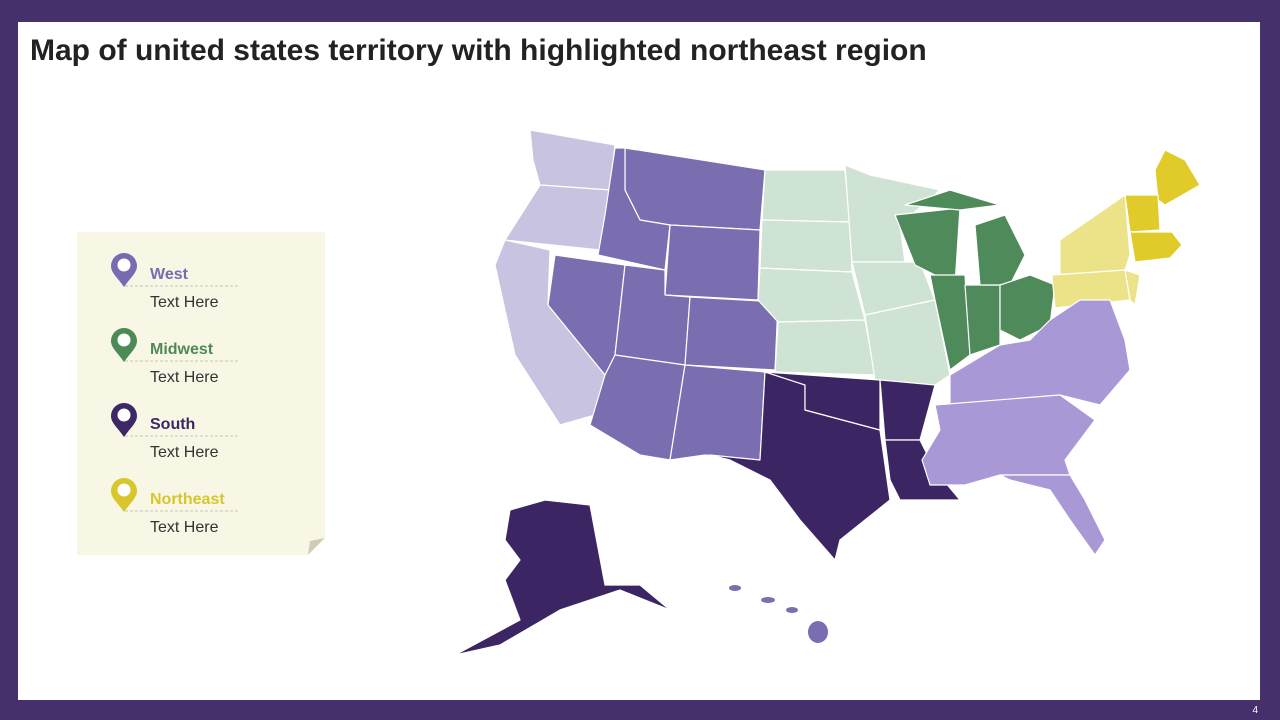  Describe the element at coordinates (1162, 206) in the screenshot. I see `new-england-states` at that location.